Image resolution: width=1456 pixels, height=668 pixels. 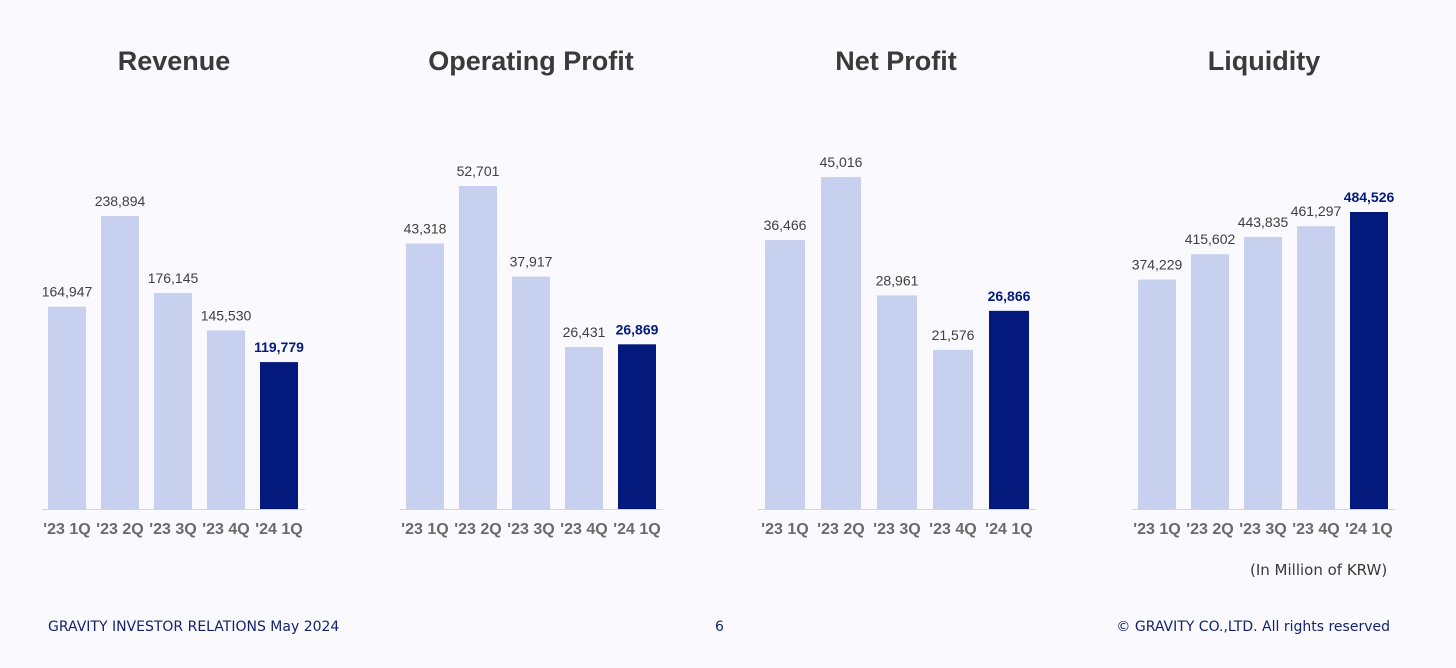 What do you see at coordinates (174, 61) in the screenshot?
I see `chart-title-revenue: Revenue` at bounding box center [174, 61].